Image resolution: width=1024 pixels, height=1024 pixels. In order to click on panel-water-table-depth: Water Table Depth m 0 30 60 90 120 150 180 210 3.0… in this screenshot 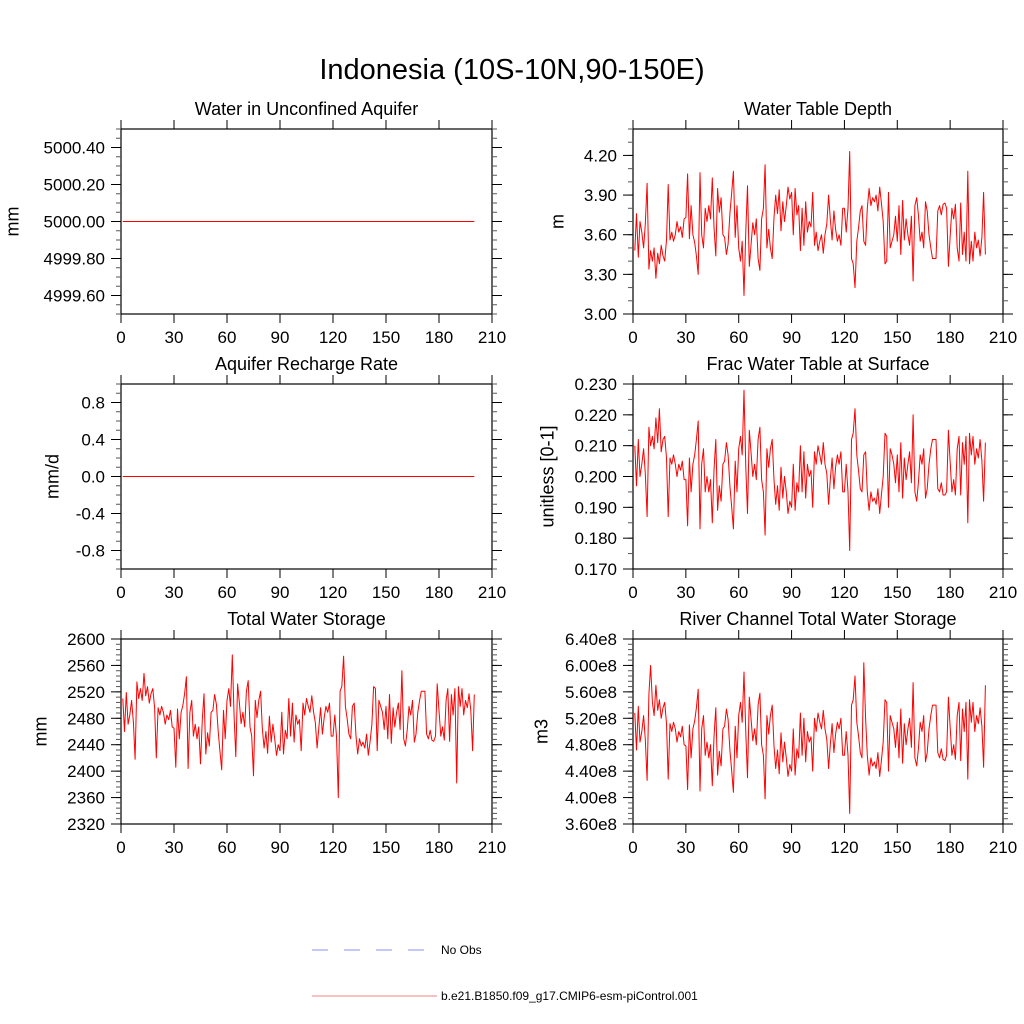, I will do `click(782, 223)`.